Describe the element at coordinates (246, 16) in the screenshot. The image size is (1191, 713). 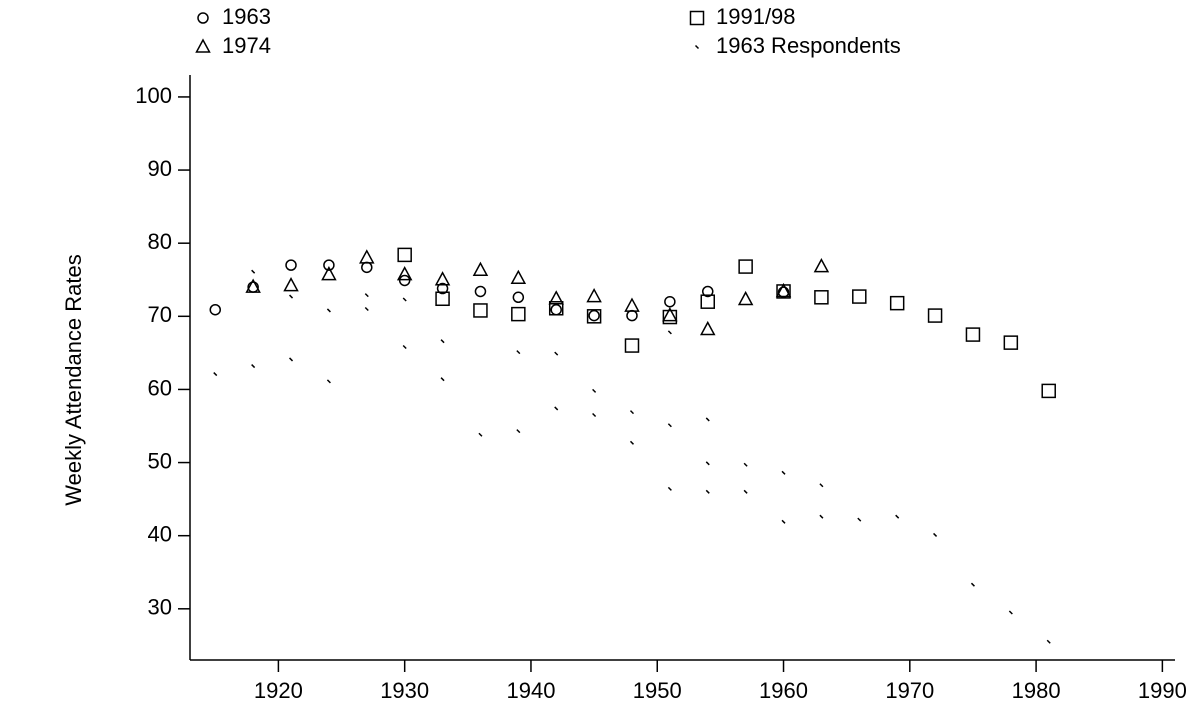
I see `legend-label: 1963` at that location.